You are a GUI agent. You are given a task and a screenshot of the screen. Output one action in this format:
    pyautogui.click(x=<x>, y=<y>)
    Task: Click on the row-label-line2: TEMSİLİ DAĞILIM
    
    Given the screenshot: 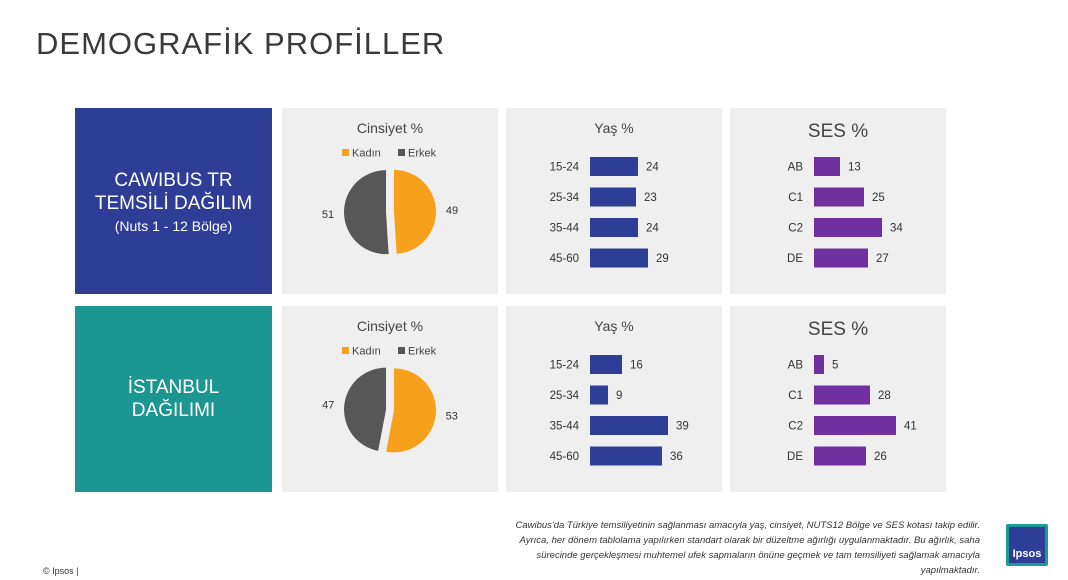 What is the action you would take?
    pyautogui.click(x=173, y=203)
    